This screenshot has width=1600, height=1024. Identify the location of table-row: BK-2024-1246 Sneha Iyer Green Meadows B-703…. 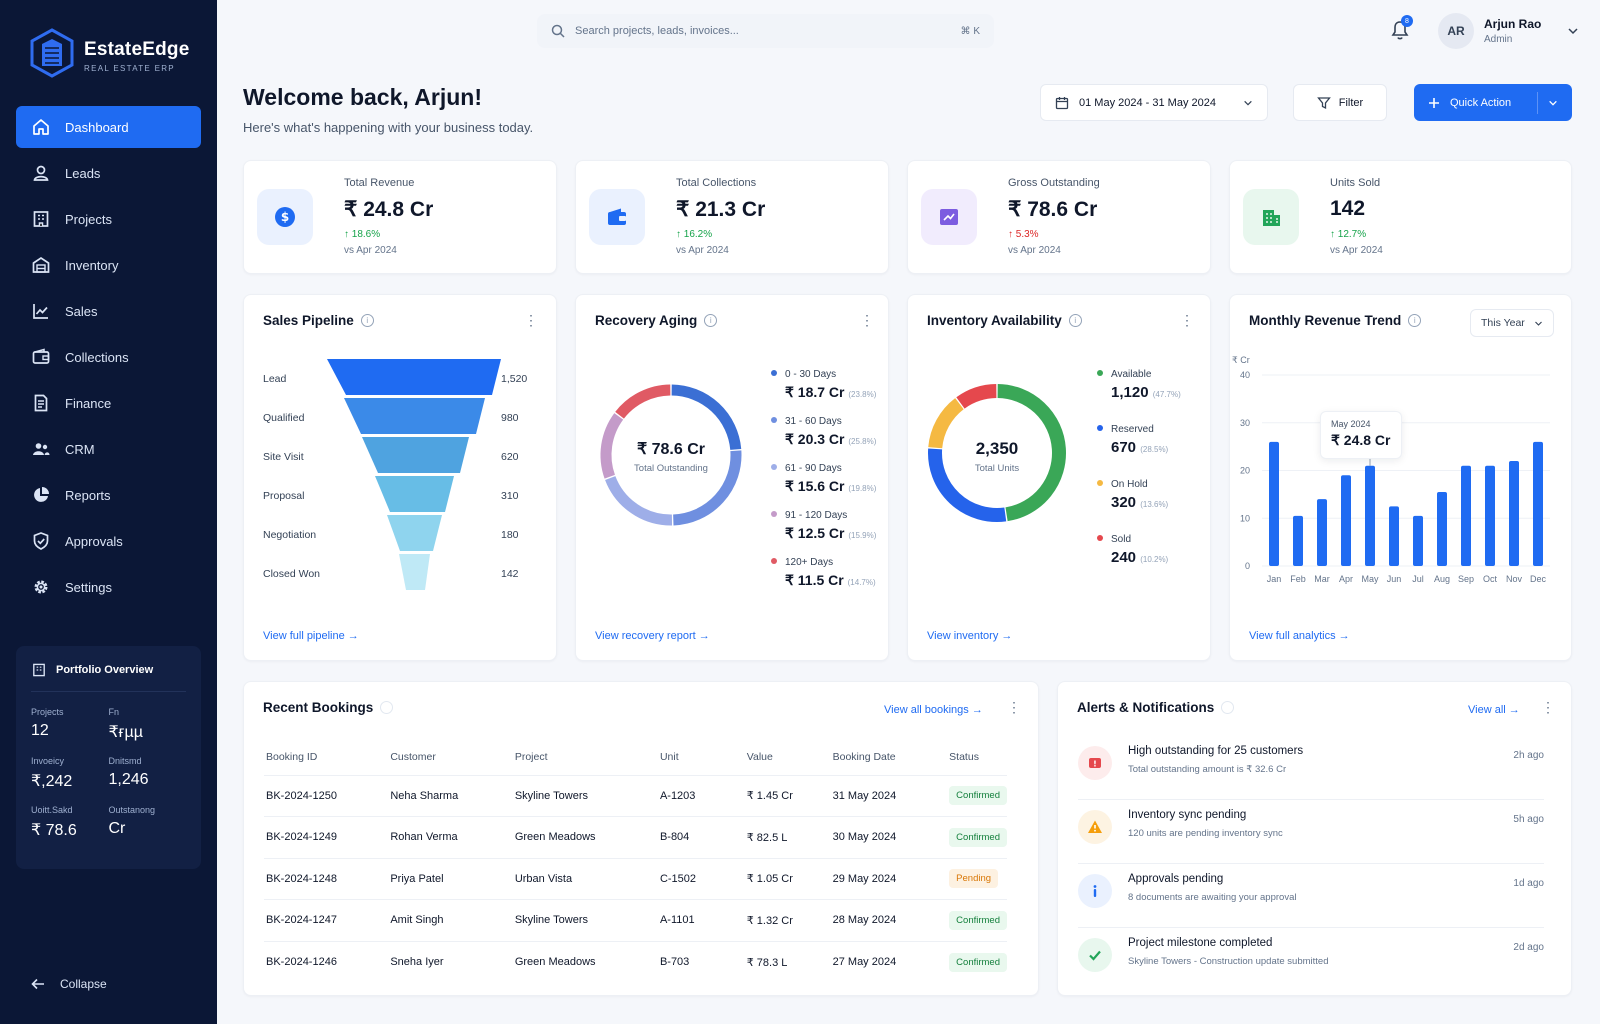
(635, 962).